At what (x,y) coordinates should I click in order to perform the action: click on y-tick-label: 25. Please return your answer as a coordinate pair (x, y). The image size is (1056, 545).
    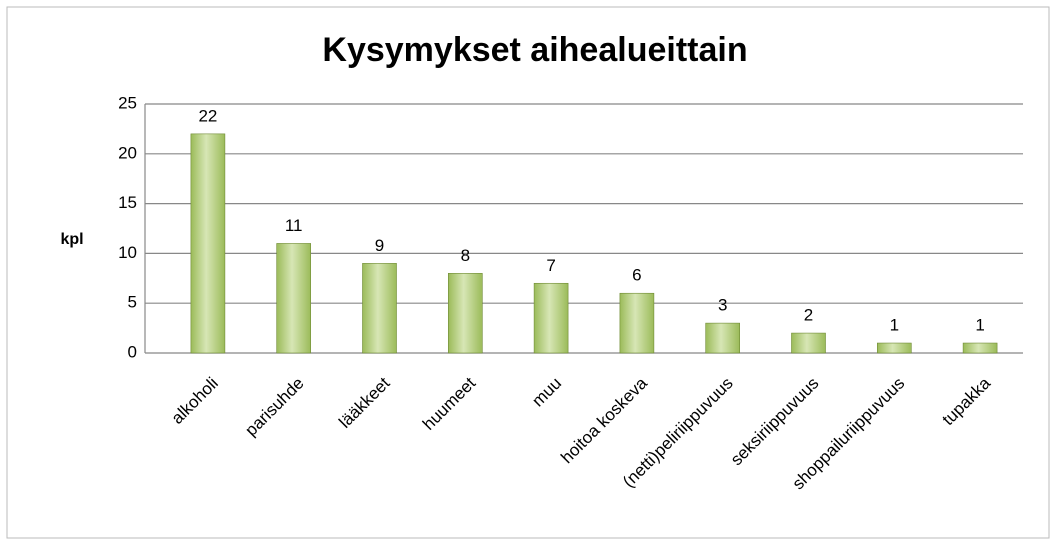
    Looking at the image, I should click on (127, 102).